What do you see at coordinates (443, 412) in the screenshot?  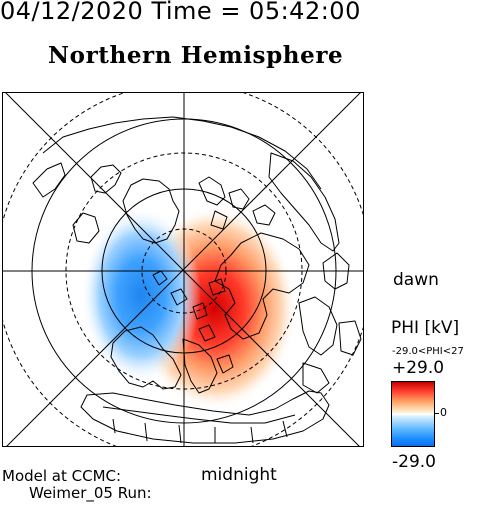 I see `colorbar-zero-label: 0` at bounding box center [443, 412].